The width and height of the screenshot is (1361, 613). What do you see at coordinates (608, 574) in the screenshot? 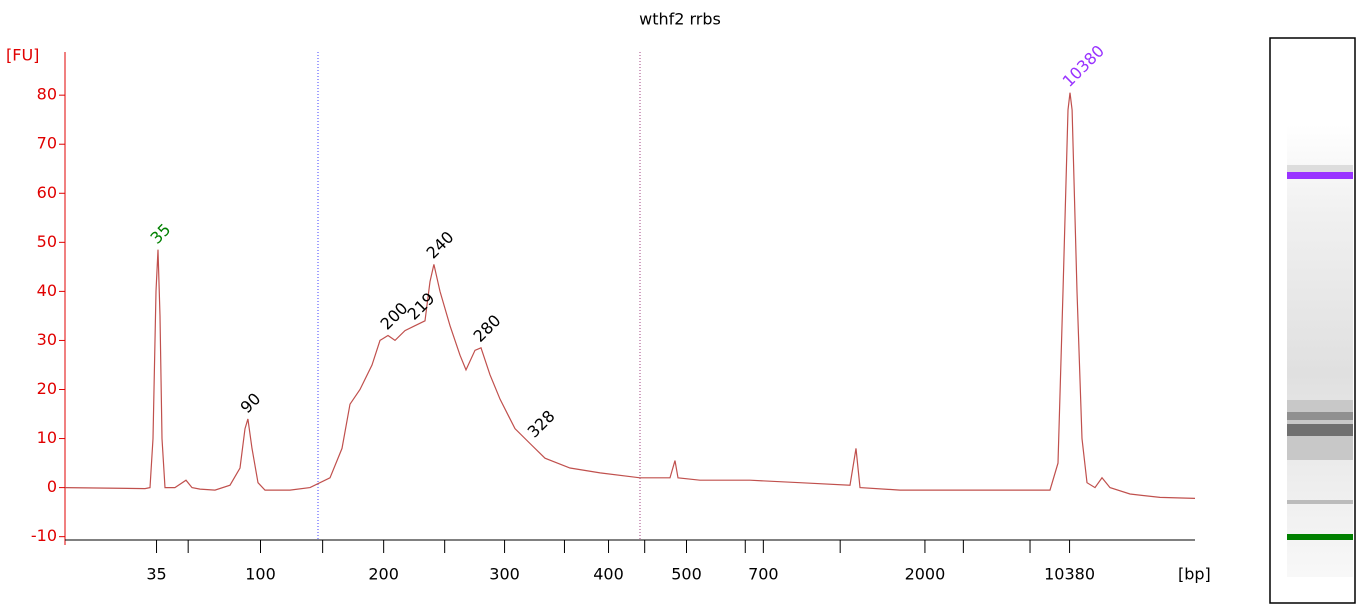
I see `x-tick-label: 400` at bounding box center [608, 574].